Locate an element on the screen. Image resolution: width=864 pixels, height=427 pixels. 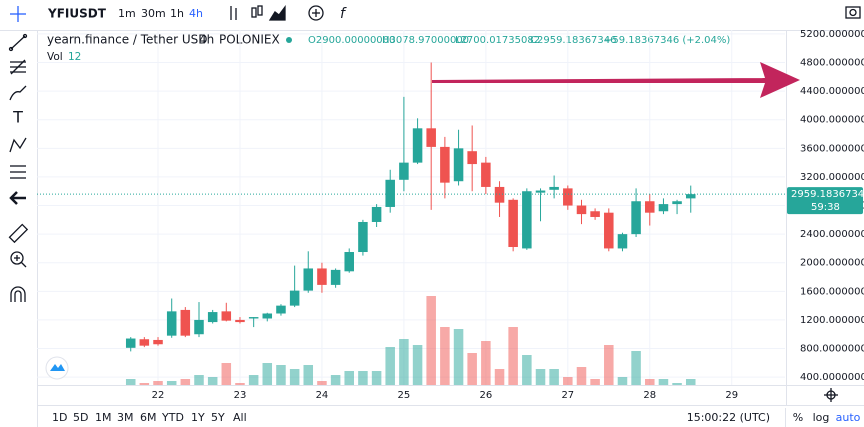
auto-toggle: auto is located at coordinates (848, 417).